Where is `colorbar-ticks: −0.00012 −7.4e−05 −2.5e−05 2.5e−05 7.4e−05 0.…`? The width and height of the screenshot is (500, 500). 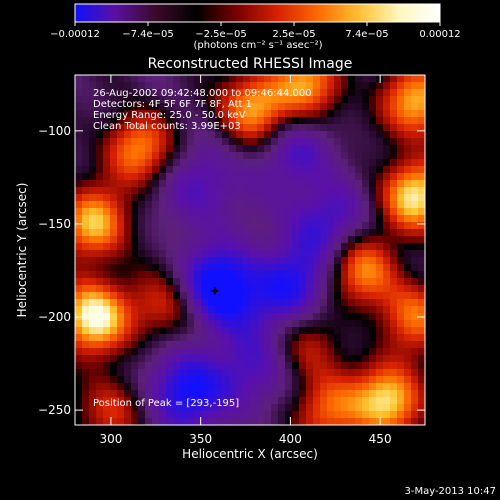 colorbar-ticks: −0.00012 −7.4e−05 −2.5e−05 2.5e−05 7.4e−05 0.… is located at coordinates (255, 31).